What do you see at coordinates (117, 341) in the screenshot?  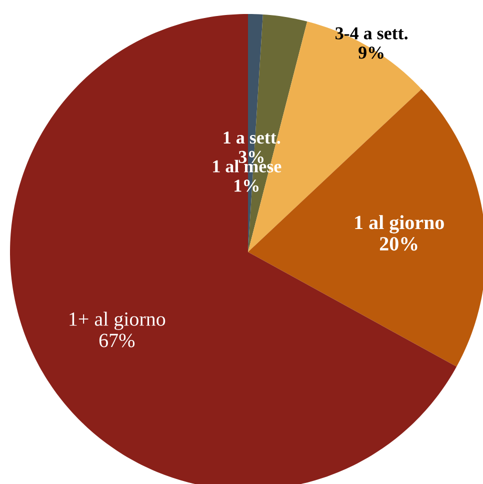 I see `data-label: 67%` at bounding box center [117, 341].